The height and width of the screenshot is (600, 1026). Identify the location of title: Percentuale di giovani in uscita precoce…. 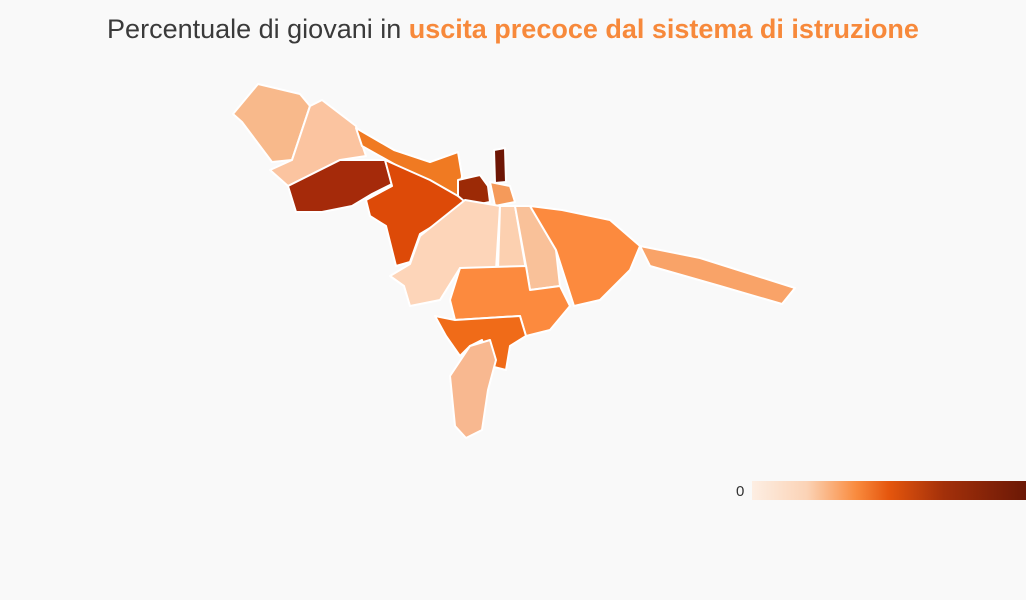
(513, 29).